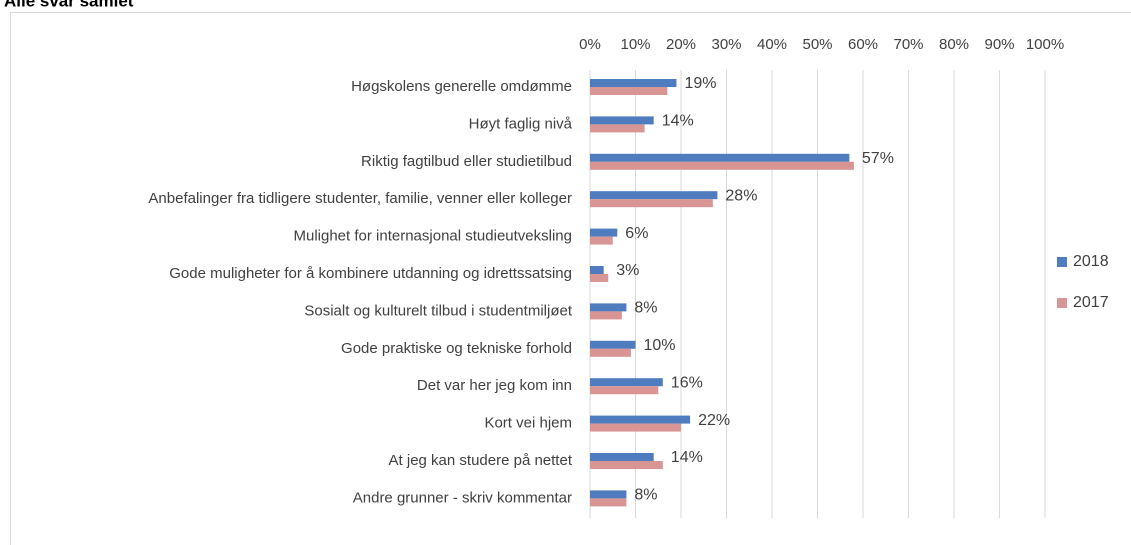 The image size is (1131, 545). I want to click on x-tick-label: 80%, so click(954, 44).